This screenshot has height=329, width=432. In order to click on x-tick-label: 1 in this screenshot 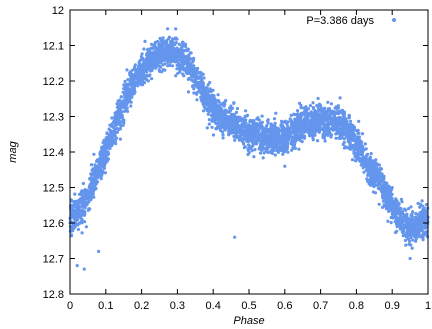, I will do `click(428, 306)`.